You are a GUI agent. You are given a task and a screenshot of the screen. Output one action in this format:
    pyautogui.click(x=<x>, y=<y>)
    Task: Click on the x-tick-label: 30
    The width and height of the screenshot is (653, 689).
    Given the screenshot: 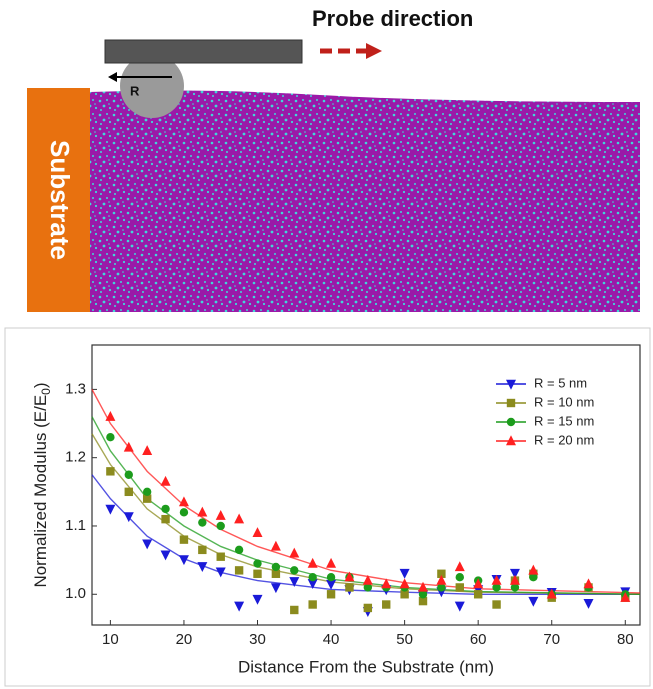 What is the action you would take?
    pyautogui.click(x=257, y=639)
    